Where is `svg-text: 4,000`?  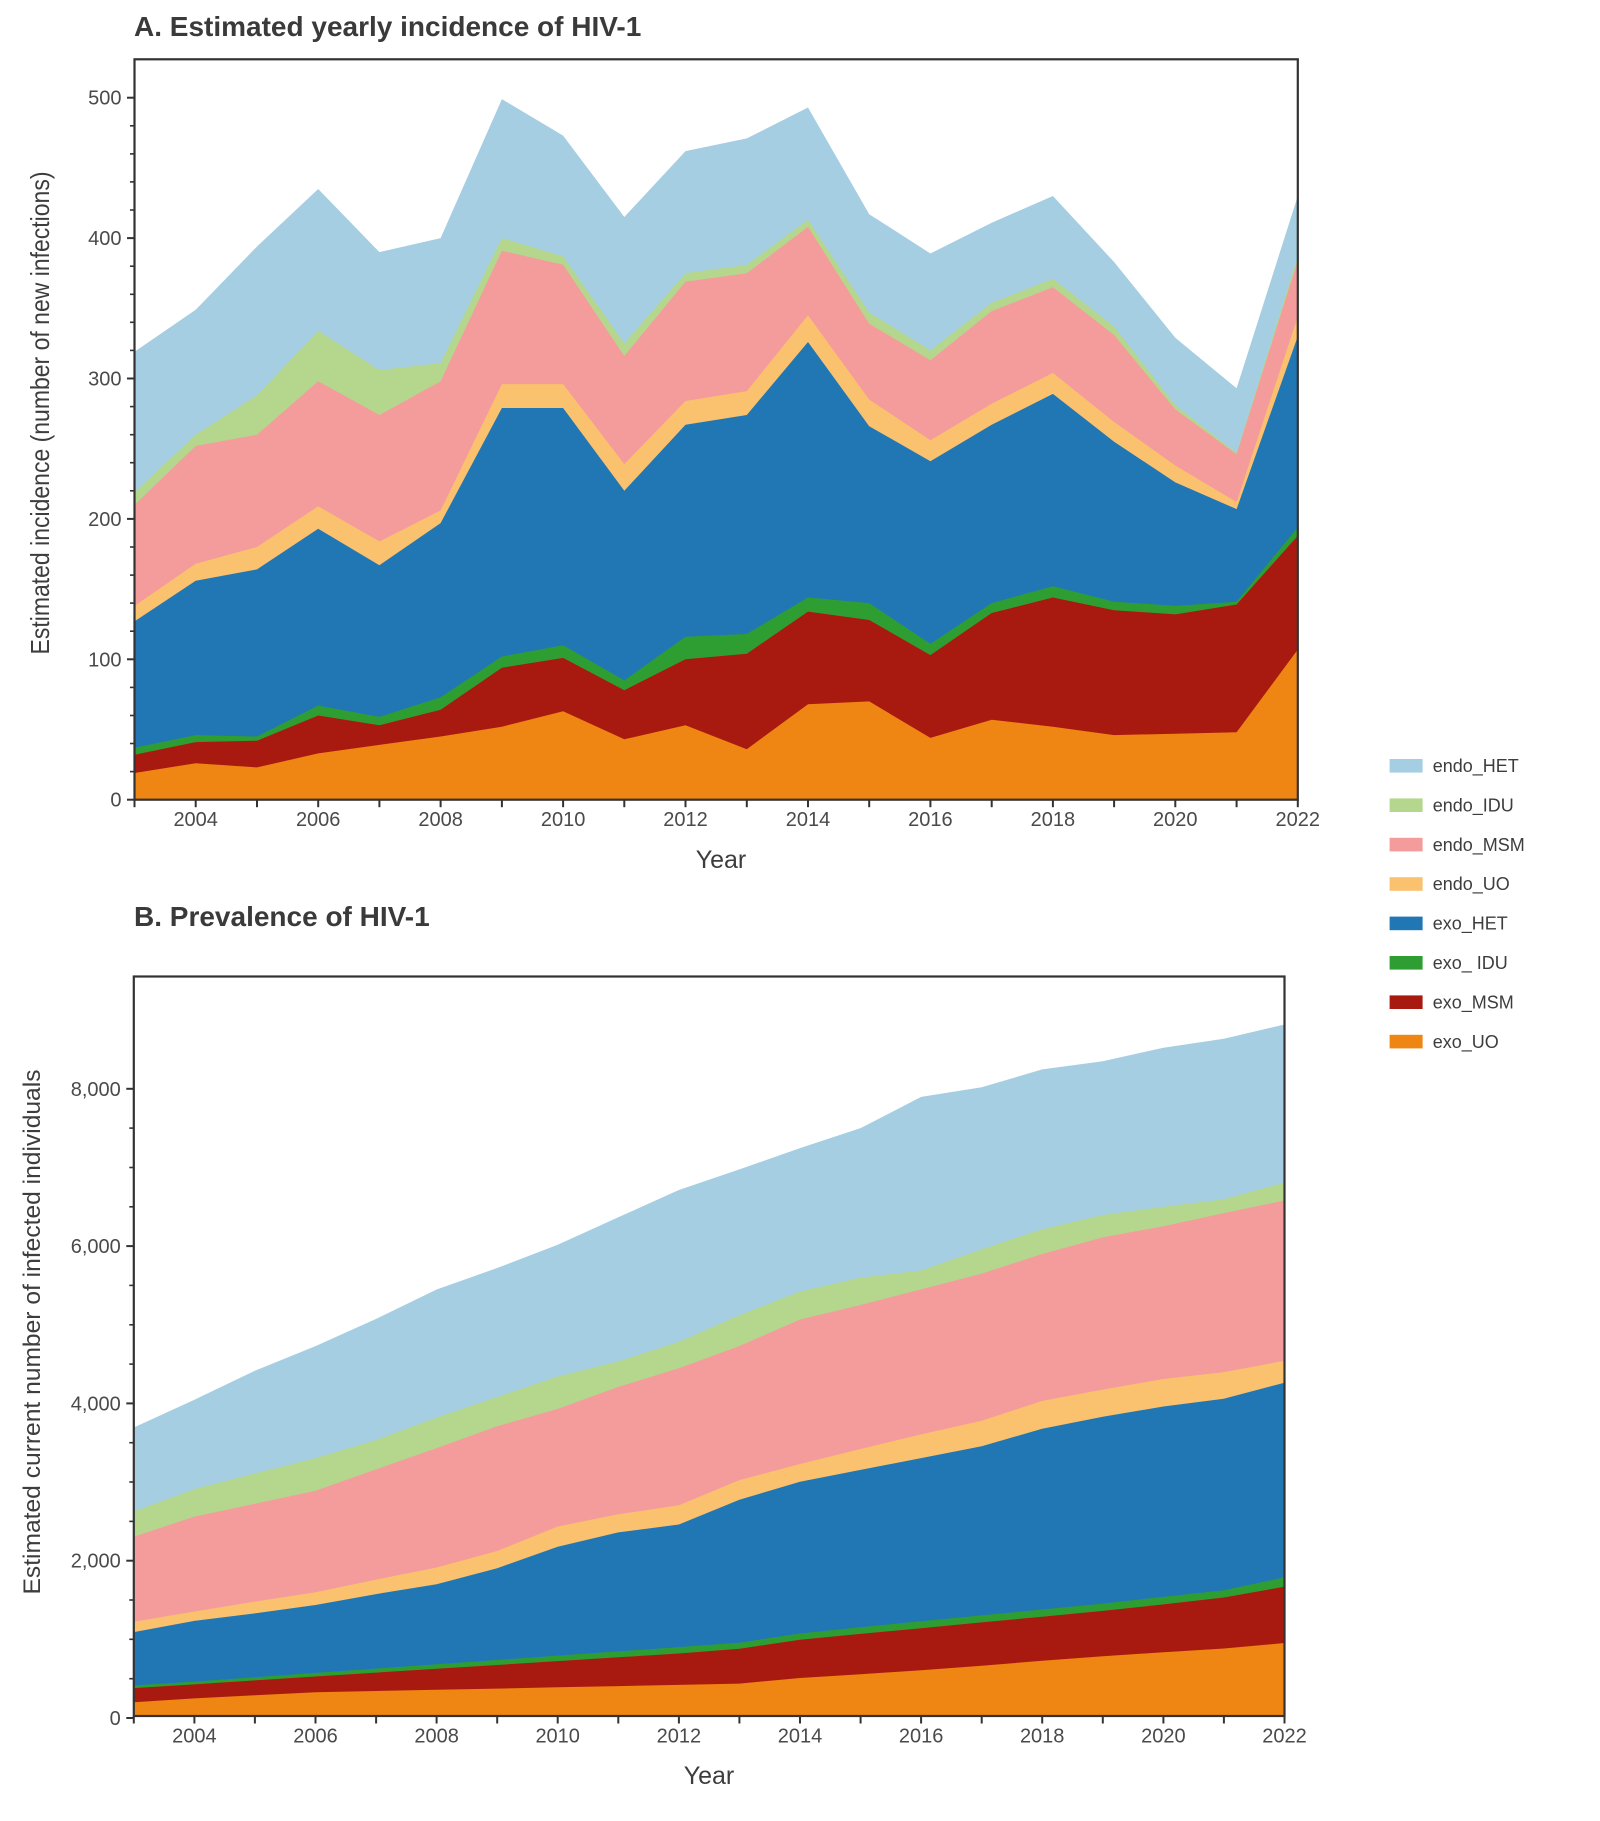 svg-text: 4,000 is located at coordinates (96, 1404).